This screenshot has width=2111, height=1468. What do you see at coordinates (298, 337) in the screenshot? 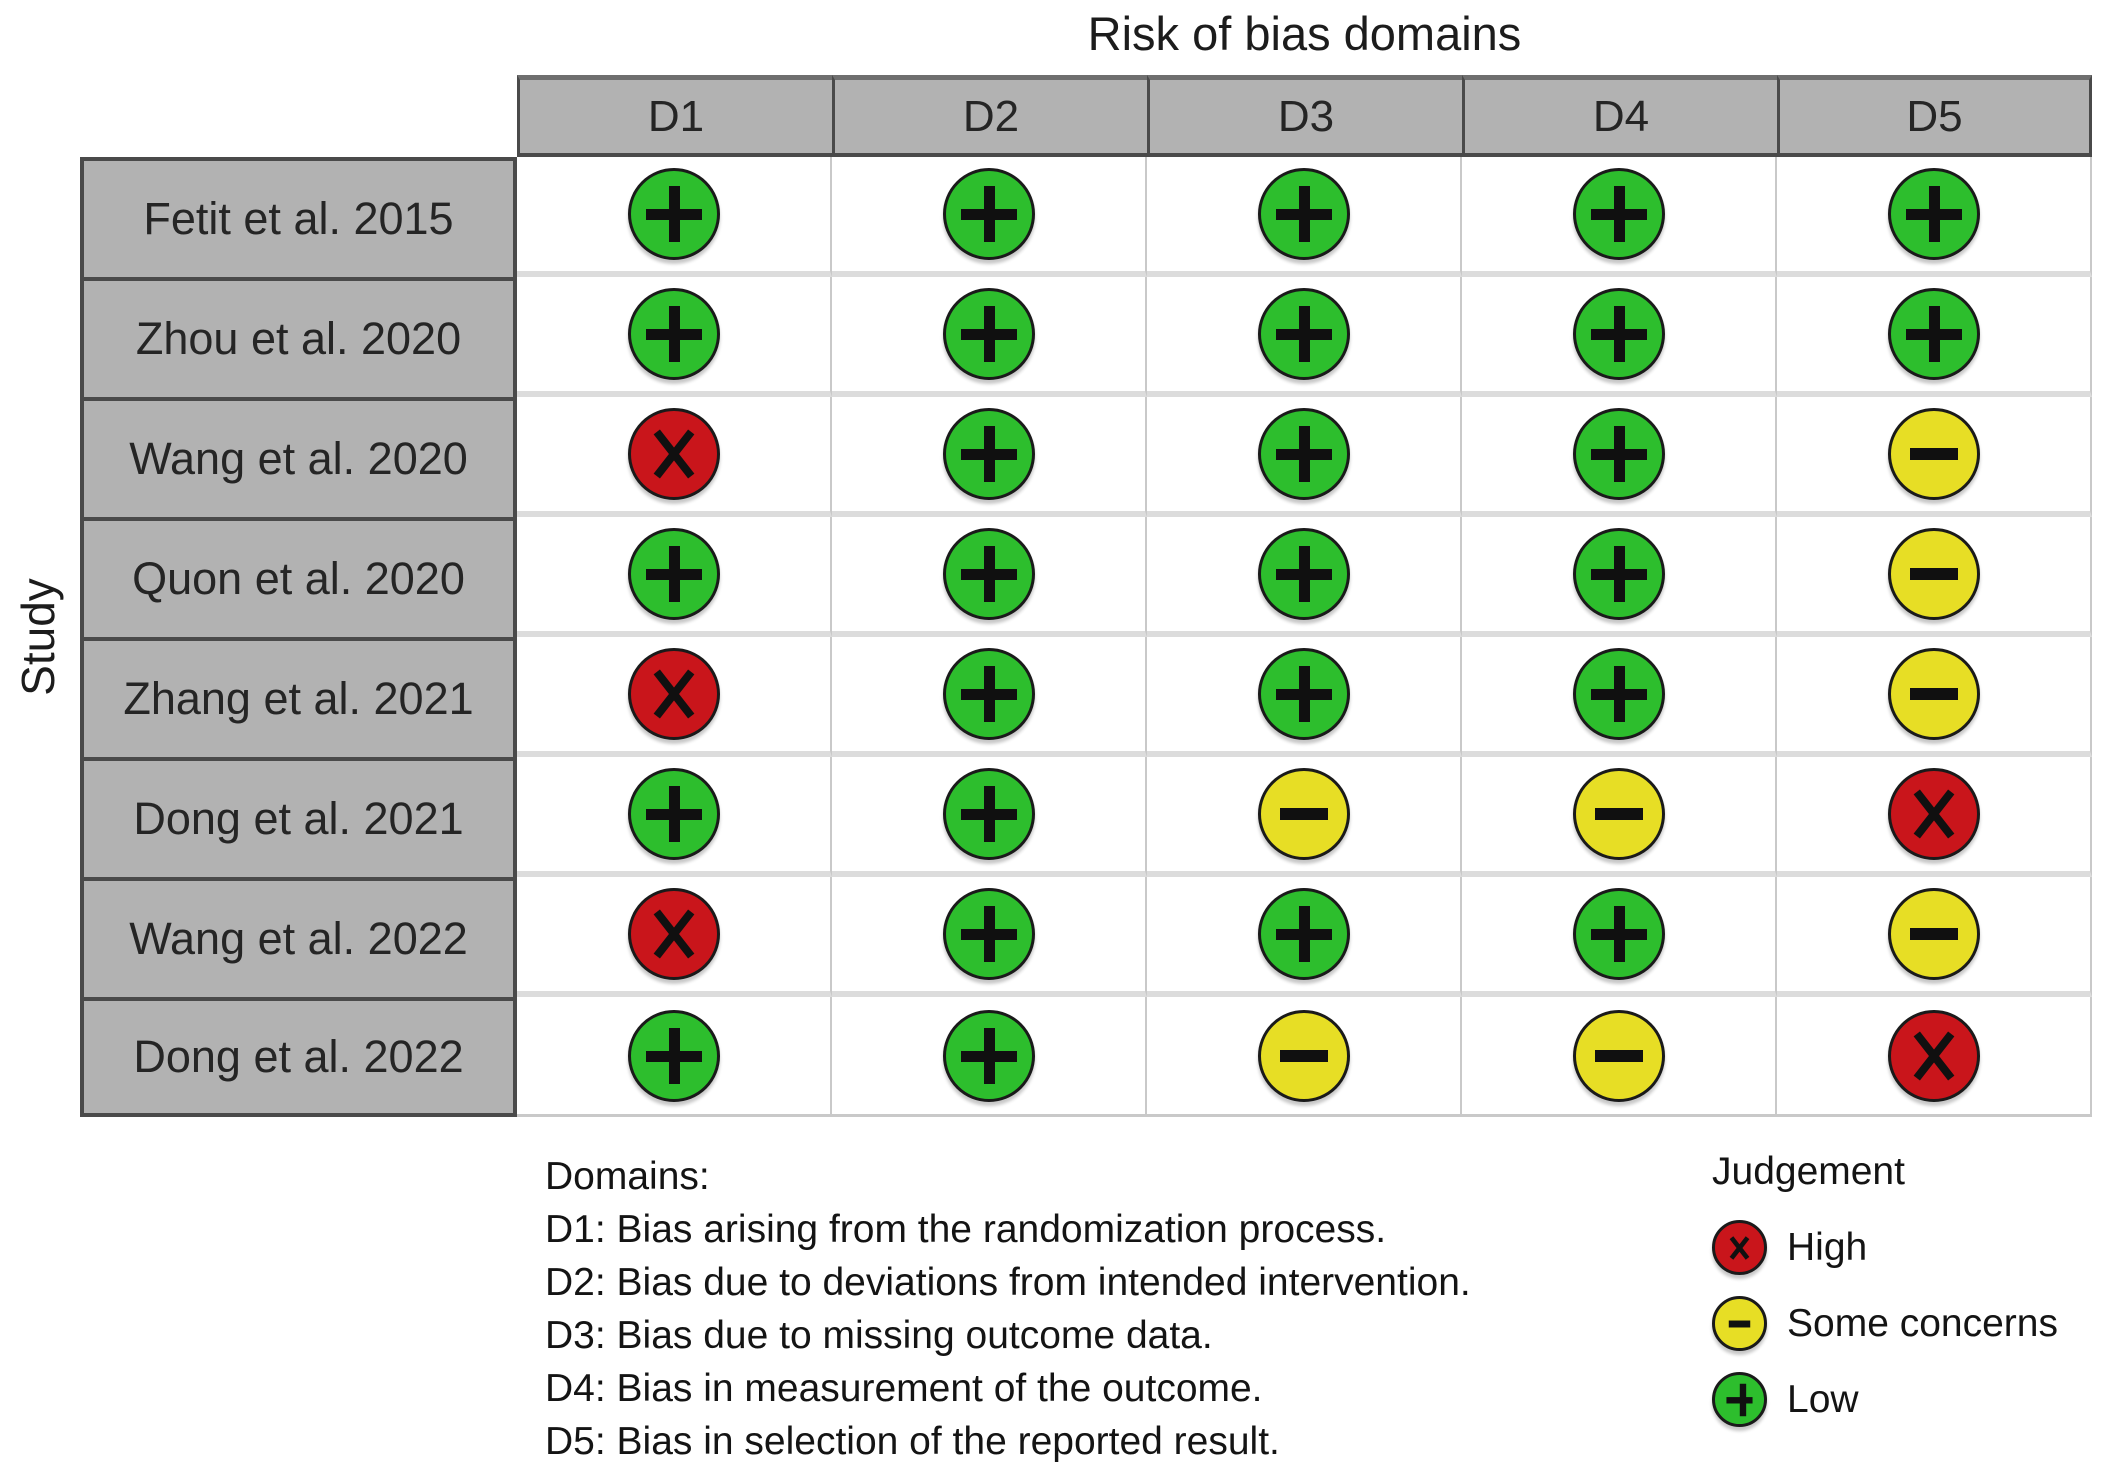
I see `study-label: Zhou et al. 2020` at bounding box center [298, 337].